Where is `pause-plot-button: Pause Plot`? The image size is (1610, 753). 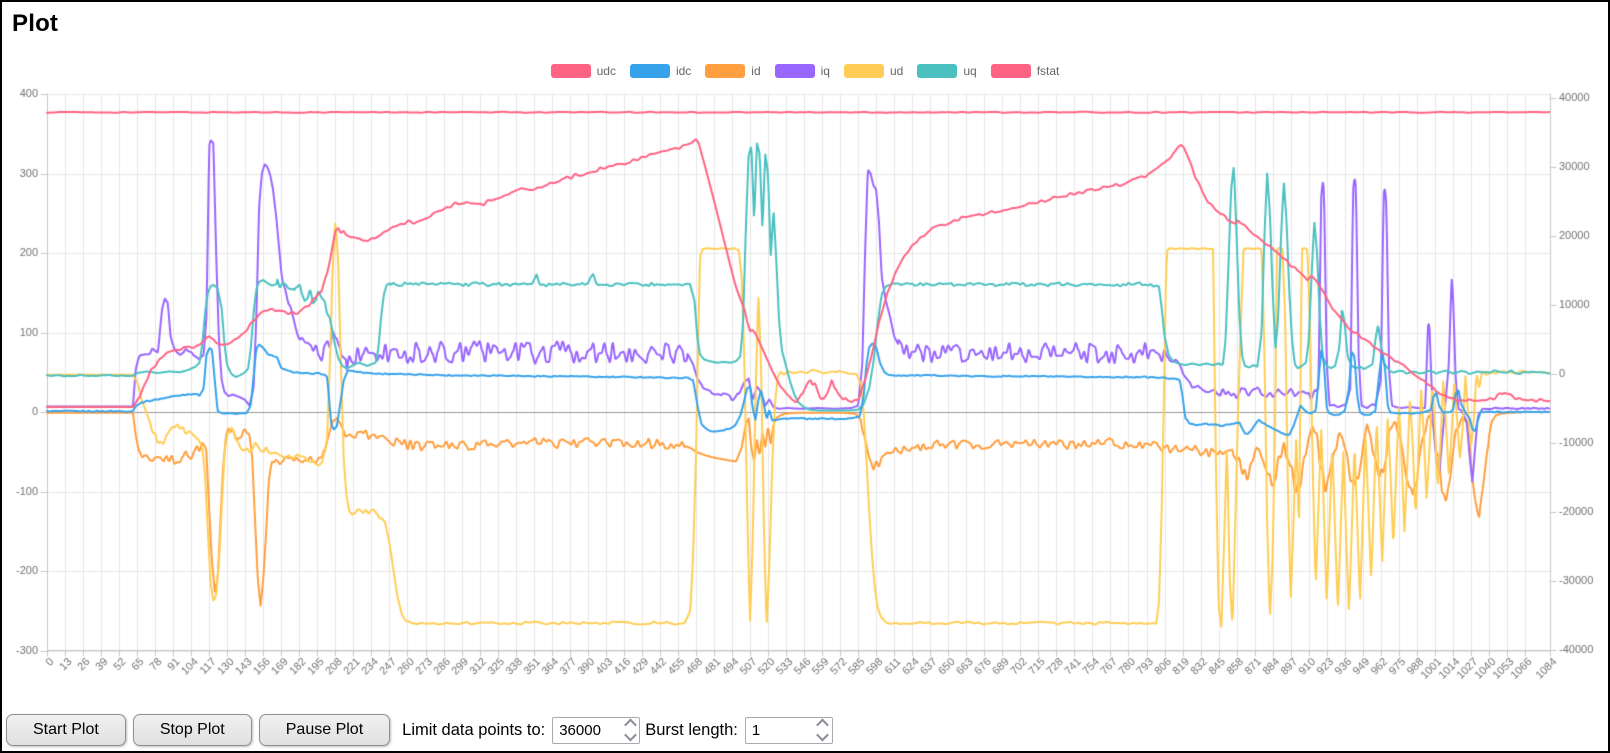 pause-plot-button: Pause Plot is located at coordinates (324, 730).